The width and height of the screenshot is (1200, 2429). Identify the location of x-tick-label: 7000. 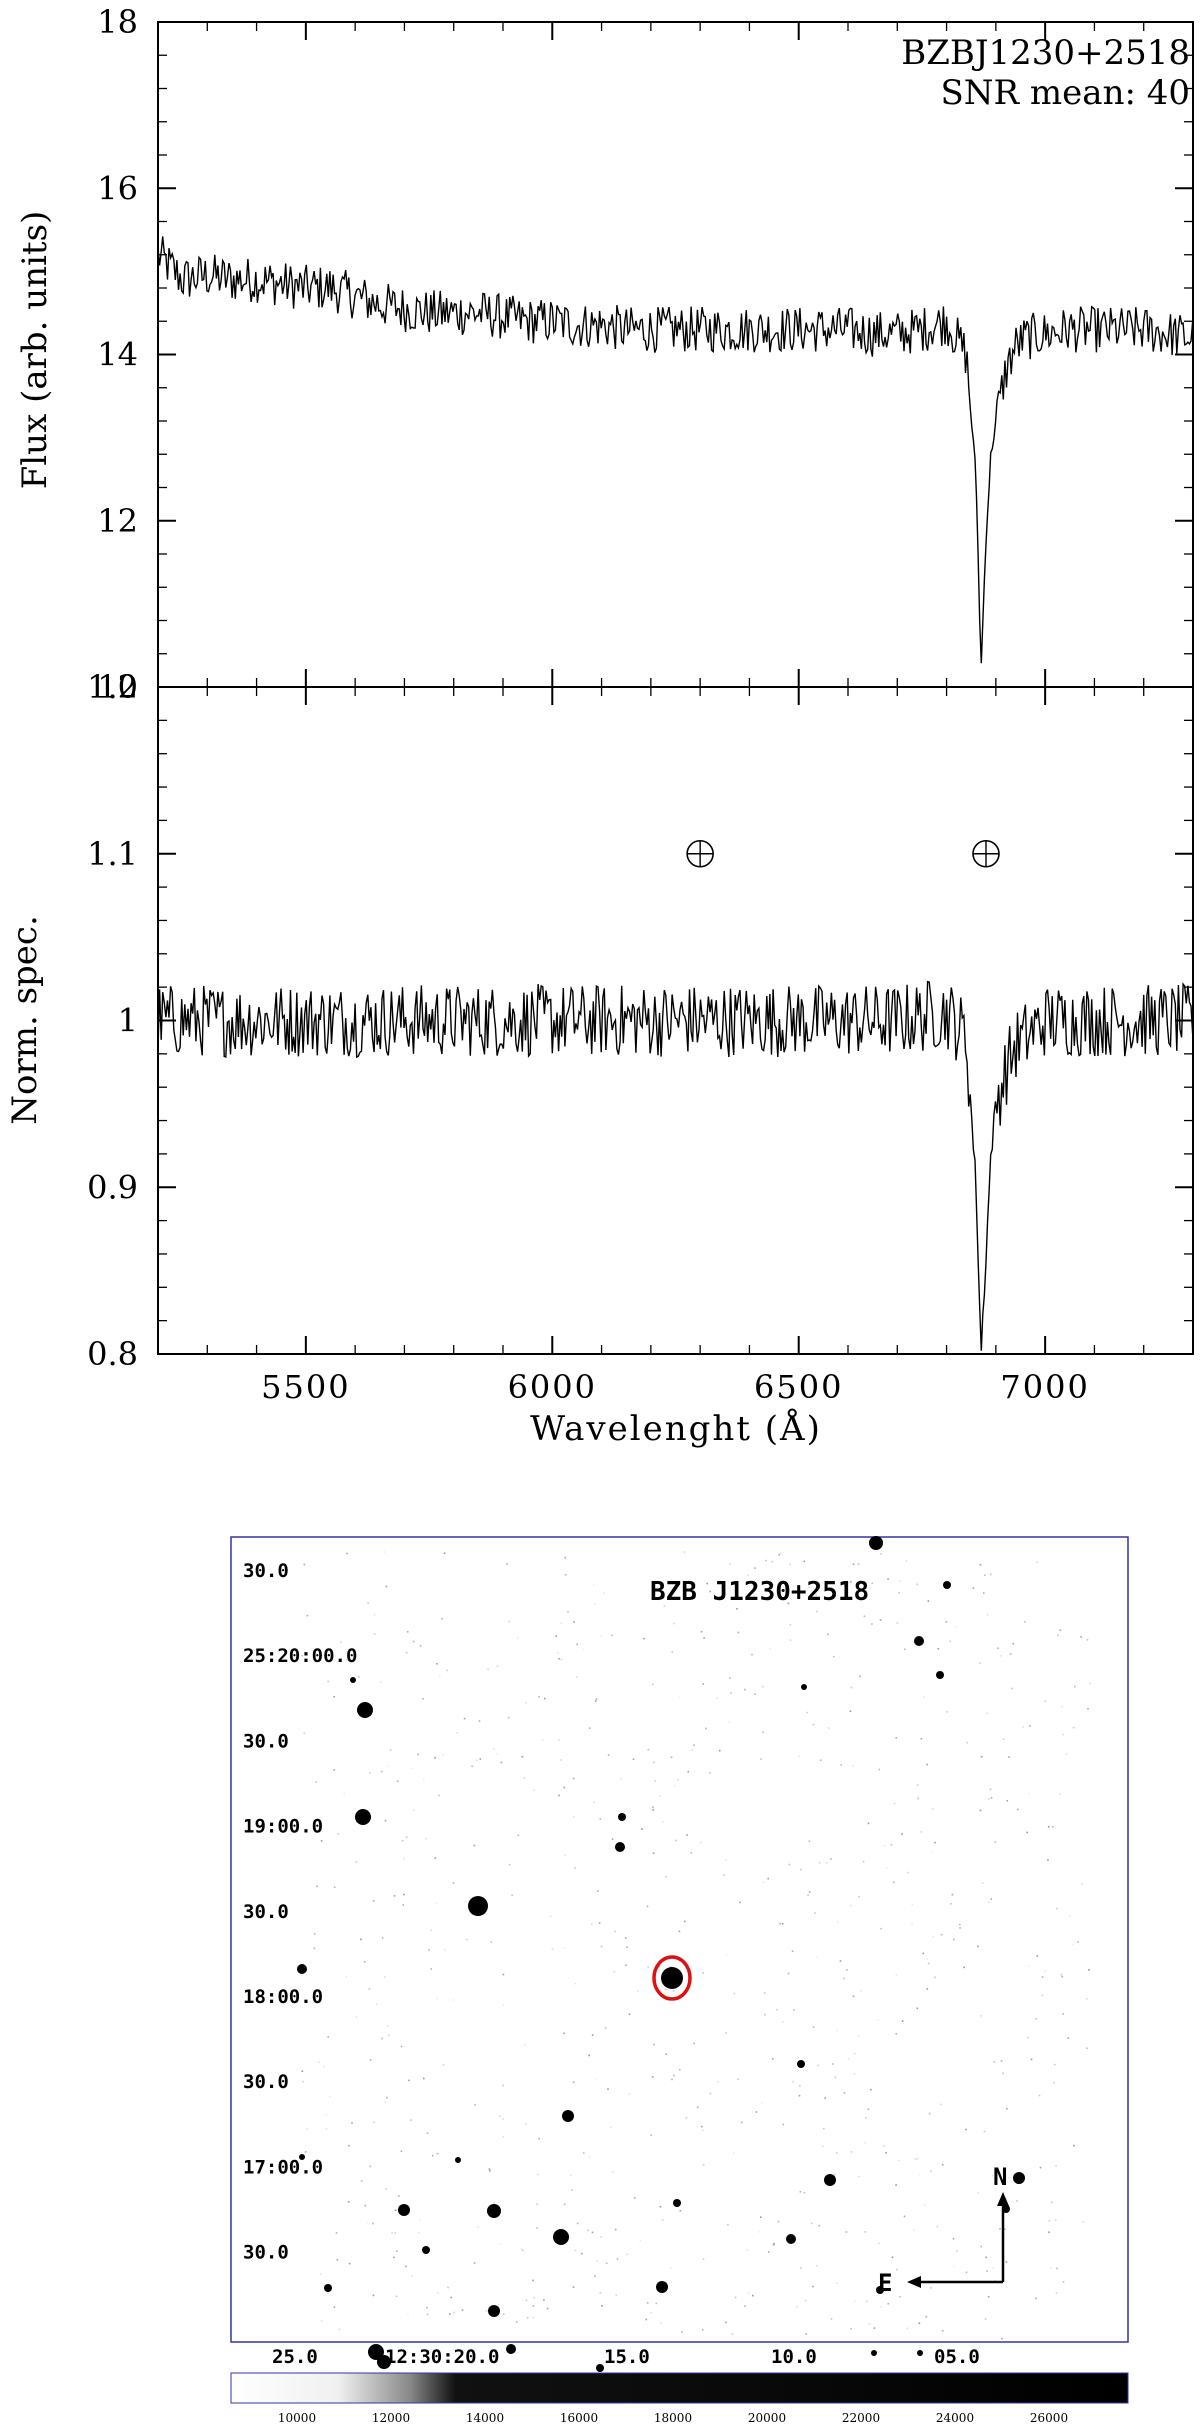
(1044, 1387).